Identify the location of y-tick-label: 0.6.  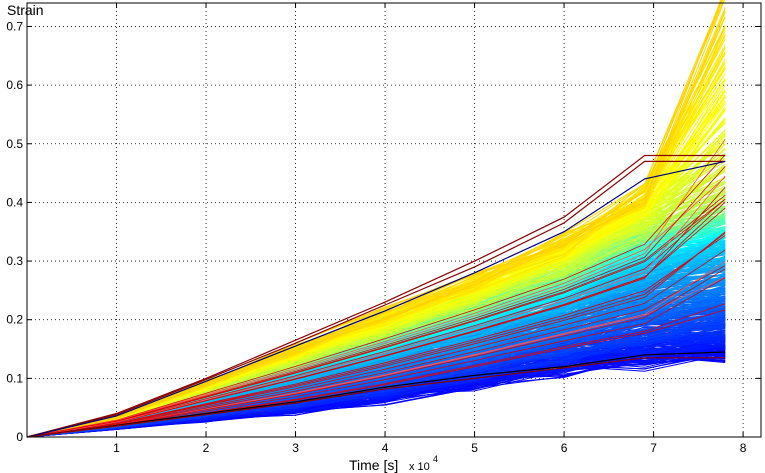
(14, 85).